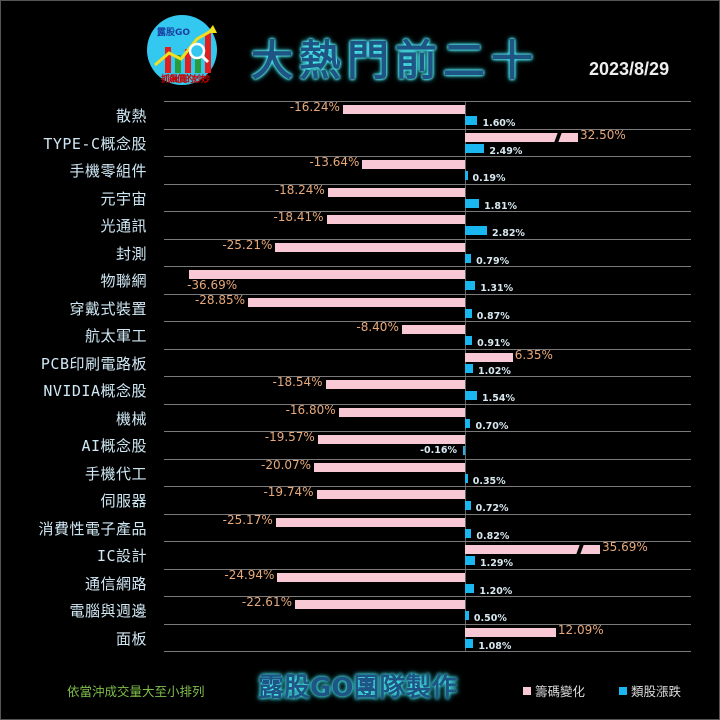 Image resolution: width=720 pixels, height=720 pixels. What do you see at coordinates (108, 308) in the screenshot?
I see `category-label: 穿戴式裝置` at bounding box center [108, 308].